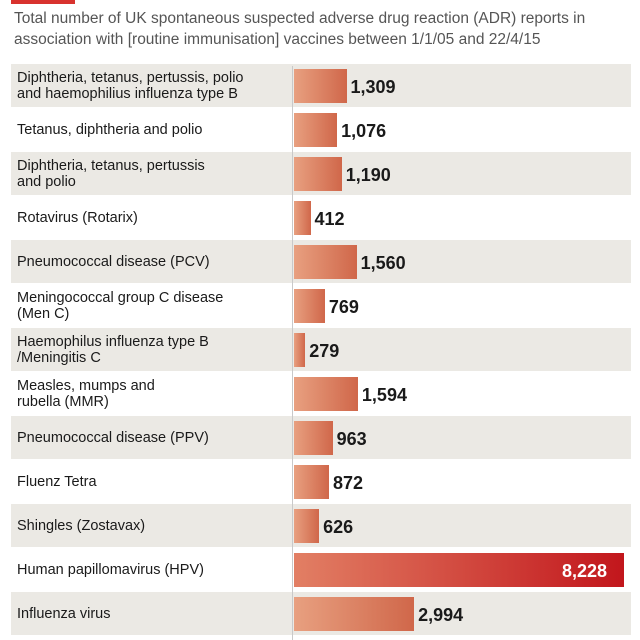 Image resolution: width=640 pixels, height=640 pixels. I want to click on accent-bar, so click(43, 2).